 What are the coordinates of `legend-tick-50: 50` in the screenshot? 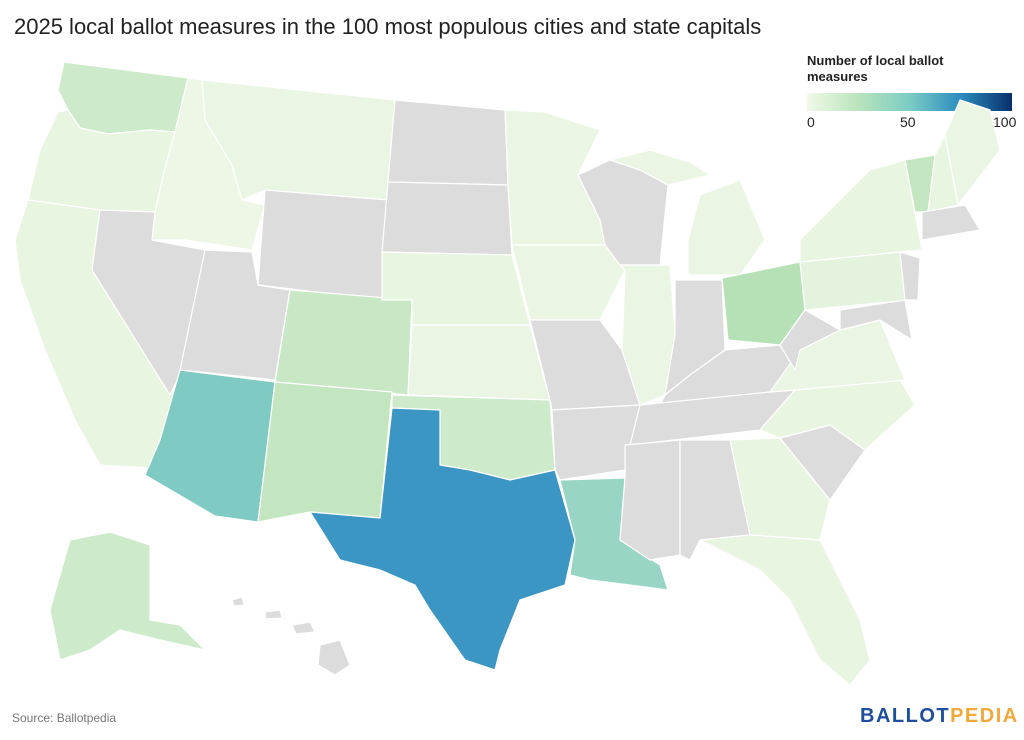 It's located at (908, 122).